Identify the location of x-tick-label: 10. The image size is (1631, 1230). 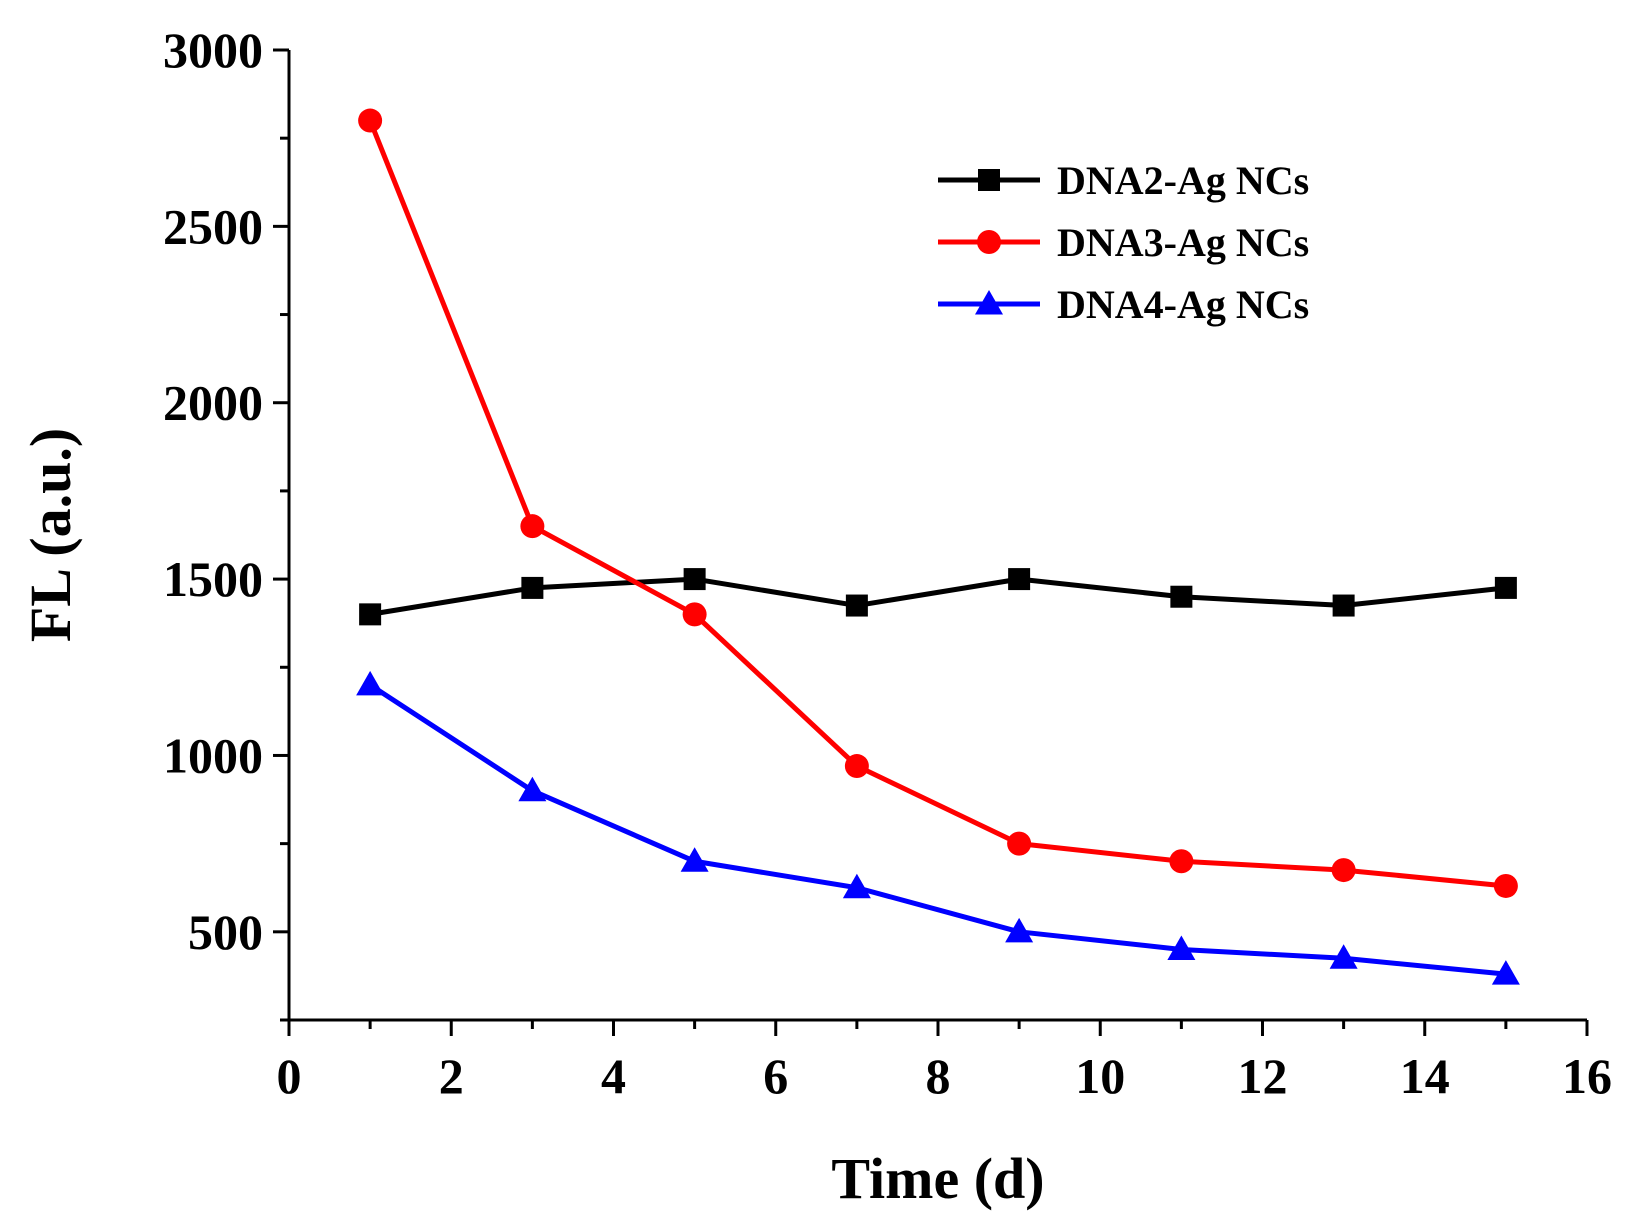
(1100, 1076).